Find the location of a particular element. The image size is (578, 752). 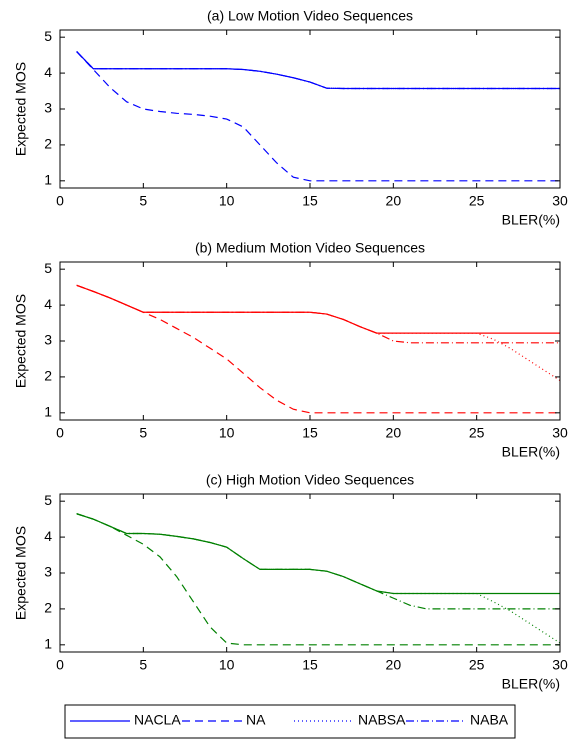

legend-label: NA is located at coordinates (256, 720).